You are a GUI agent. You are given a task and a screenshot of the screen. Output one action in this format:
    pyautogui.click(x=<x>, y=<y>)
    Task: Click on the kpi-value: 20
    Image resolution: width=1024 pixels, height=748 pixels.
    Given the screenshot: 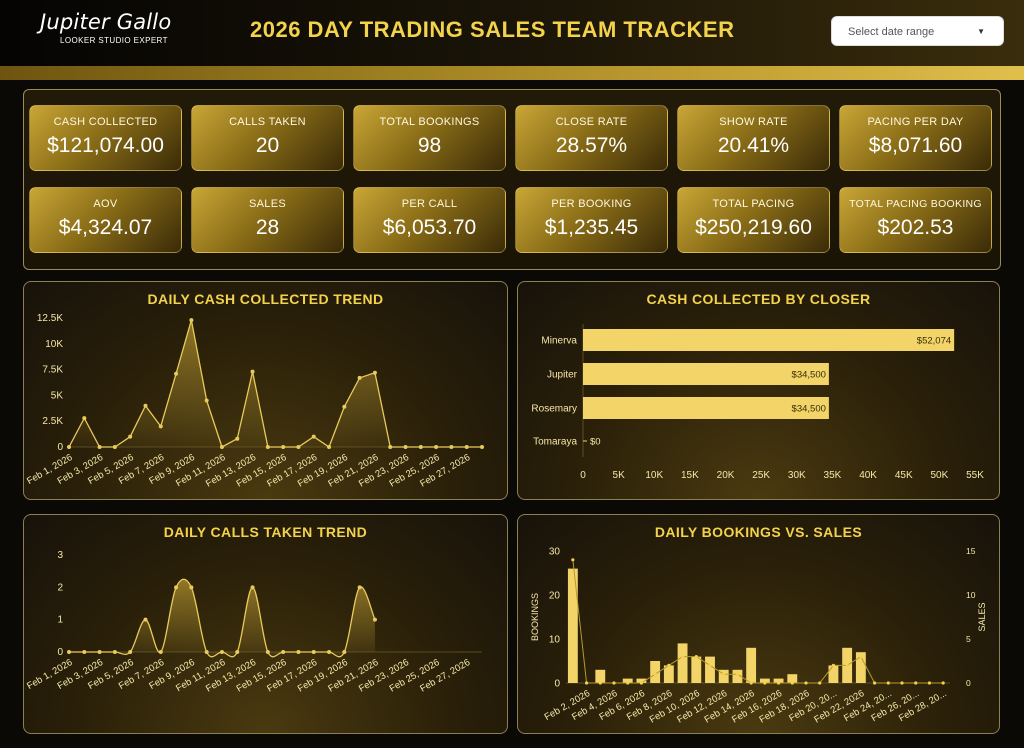 What is the action you would take?
    pyautogui.click(x=267, y=145)
    